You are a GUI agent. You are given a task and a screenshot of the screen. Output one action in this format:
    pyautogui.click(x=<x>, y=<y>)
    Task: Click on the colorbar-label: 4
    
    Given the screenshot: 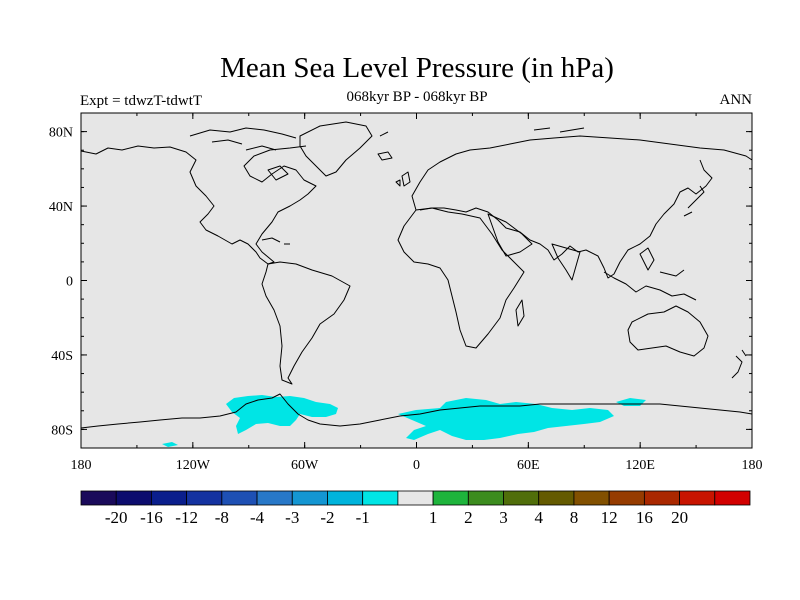 What is the action you would take?
    pyautogui.click(x=538, y=517)
    